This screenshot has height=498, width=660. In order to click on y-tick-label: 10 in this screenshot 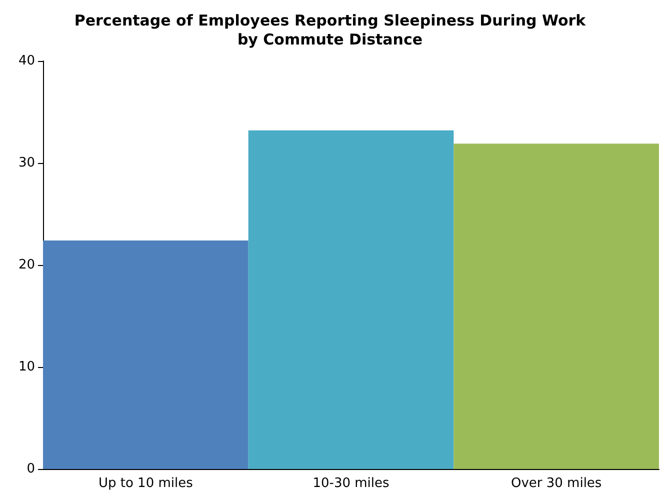, I will do `click(26, 367)`.